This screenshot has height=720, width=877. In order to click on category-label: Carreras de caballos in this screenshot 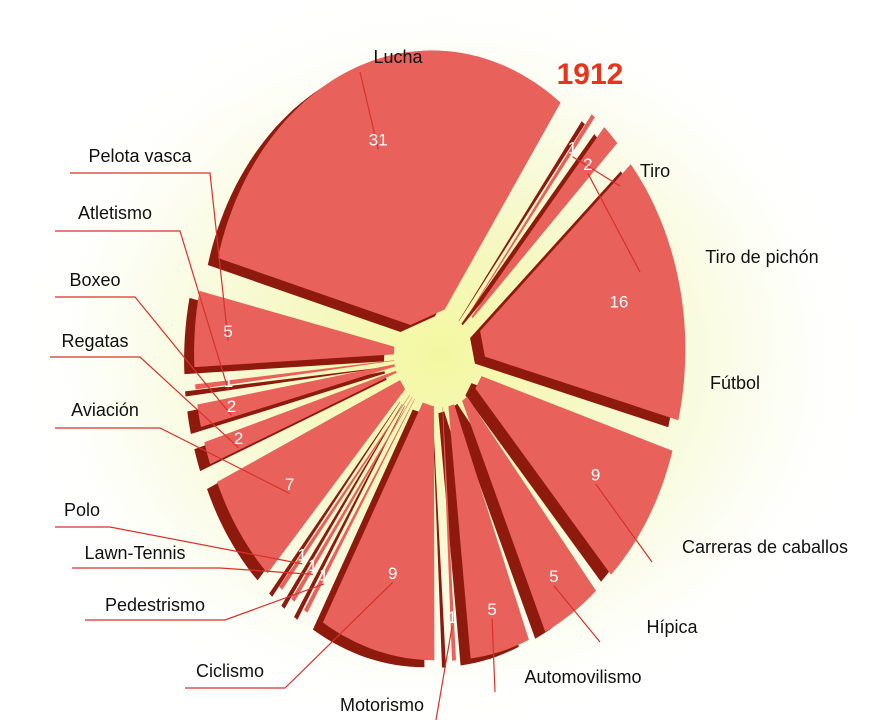, I will do `click(765, 547)`.